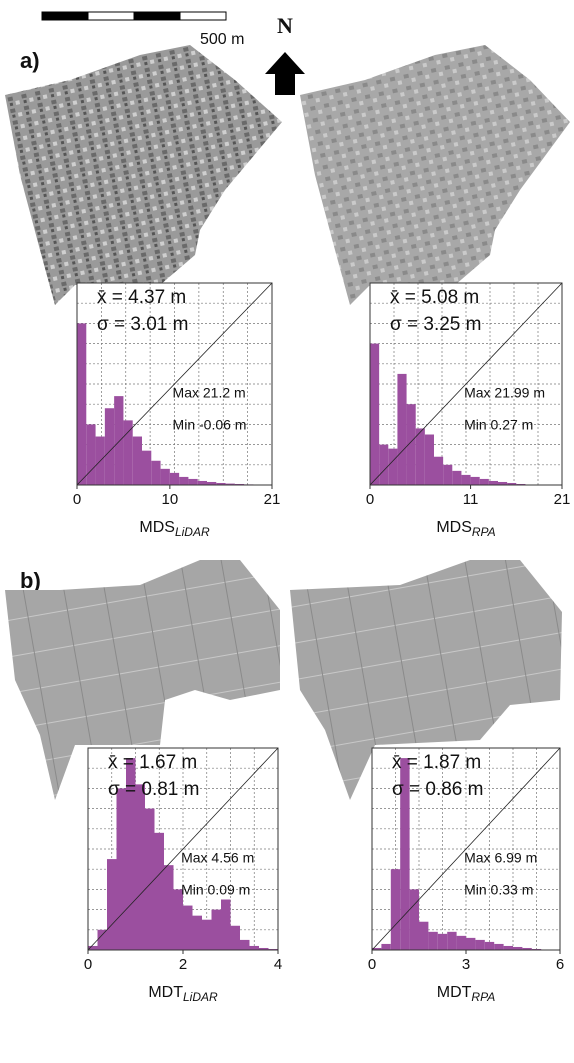  Describe the element at coordinates (500, 858) in the screenshot. I see `max-label: Max 6.99 m` at that location.